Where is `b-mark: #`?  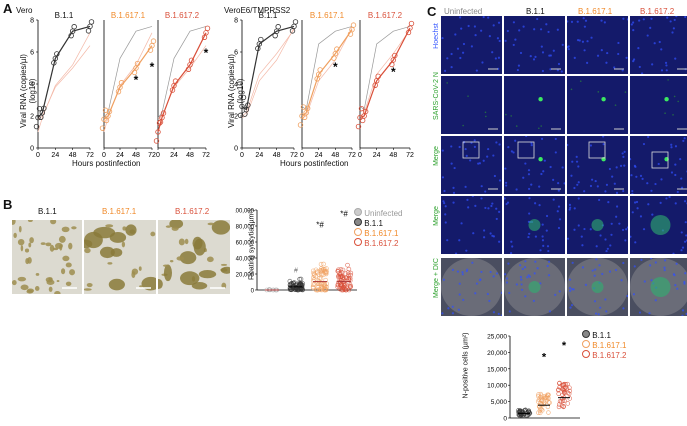
b-mark: # is located at coordinates (296, 270).